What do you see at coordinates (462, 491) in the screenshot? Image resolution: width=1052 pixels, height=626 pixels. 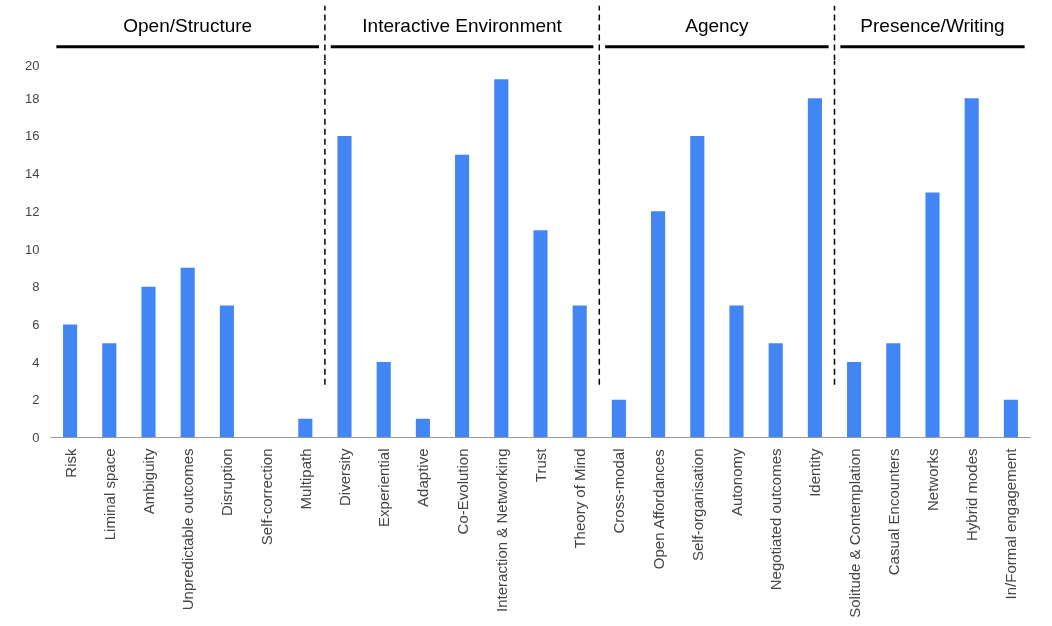 I see `x-tick-label: Co-Evolution` at bounding box center [462, 491].